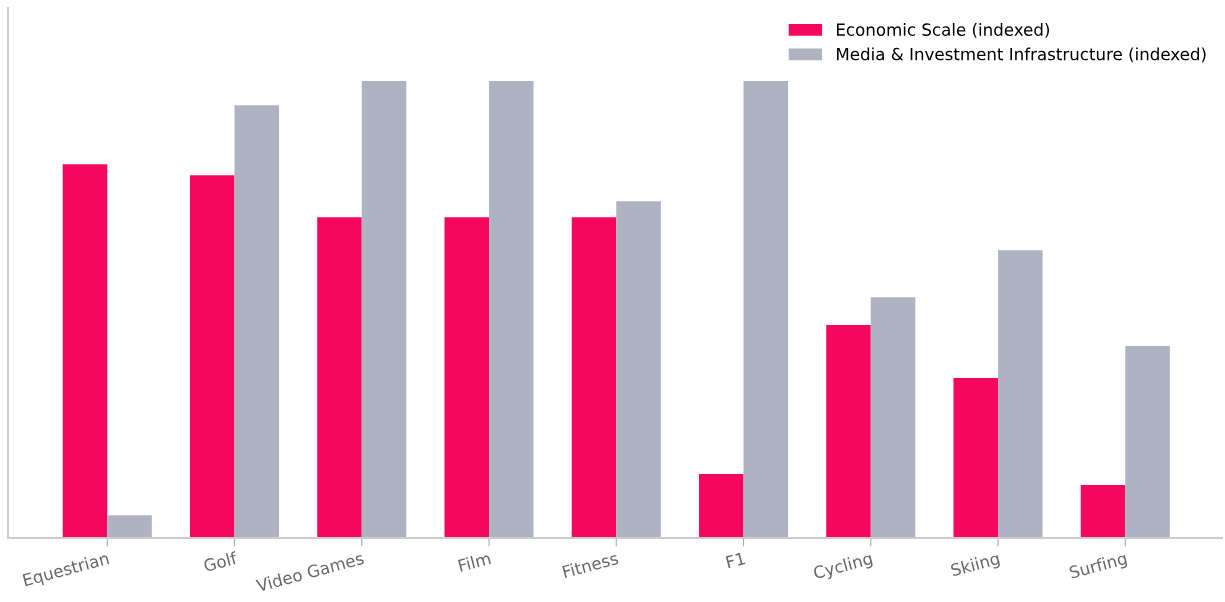 The height and width of the screenshot is (602, 1225). Describe the element at coordinates (220, 562) in the screenshot. I see `x-tick-label: Golf` at that location.